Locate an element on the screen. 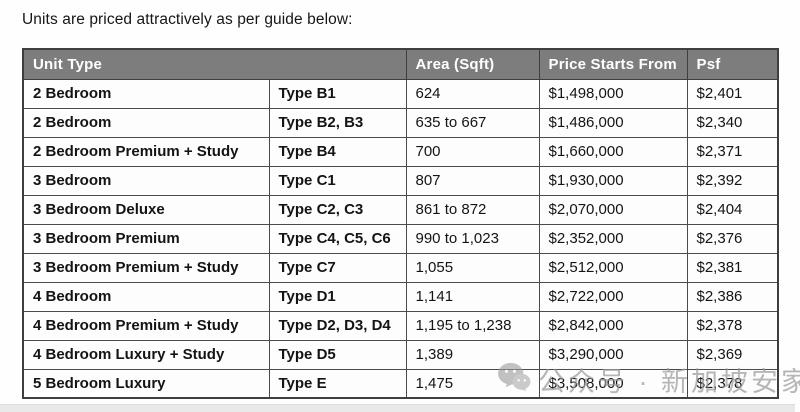 The image size is (800, 412). cell-unit-type: 3 Bedroom Premium is located at coordinates (146, 238).